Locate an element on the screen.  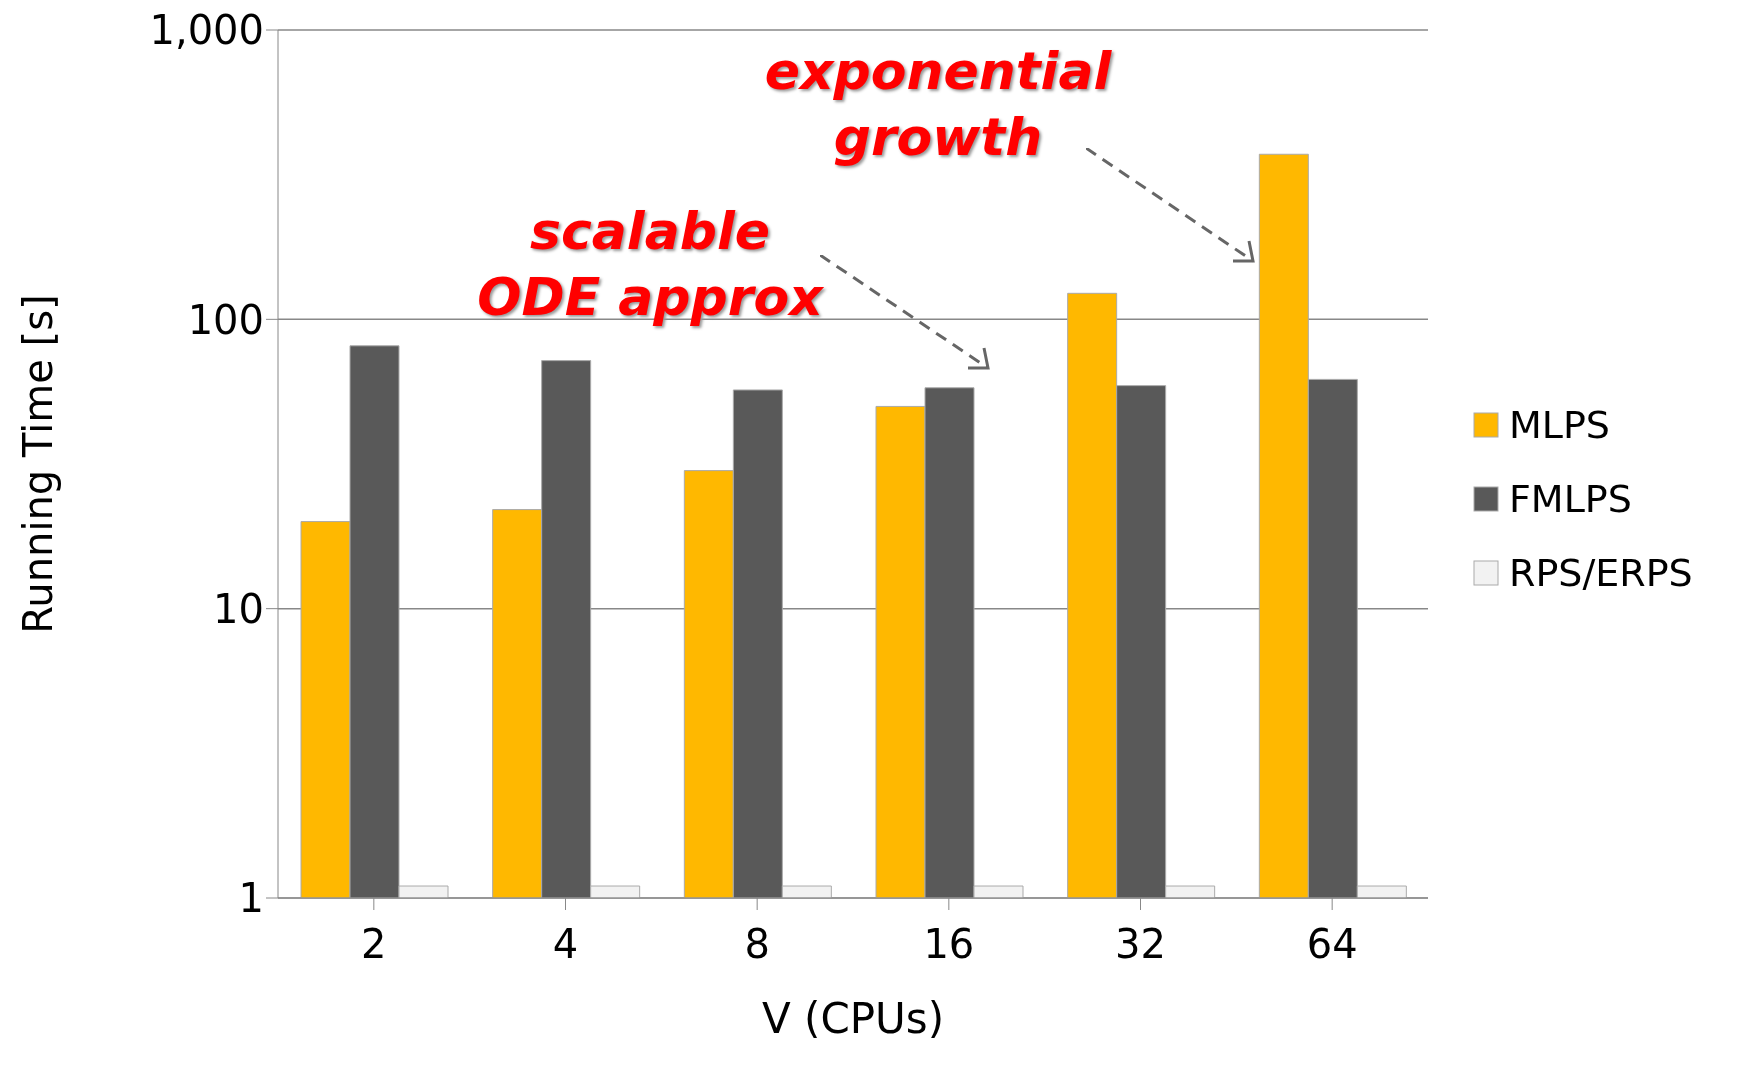
y-tick-label: 100 is located at coordinates (225, 319).